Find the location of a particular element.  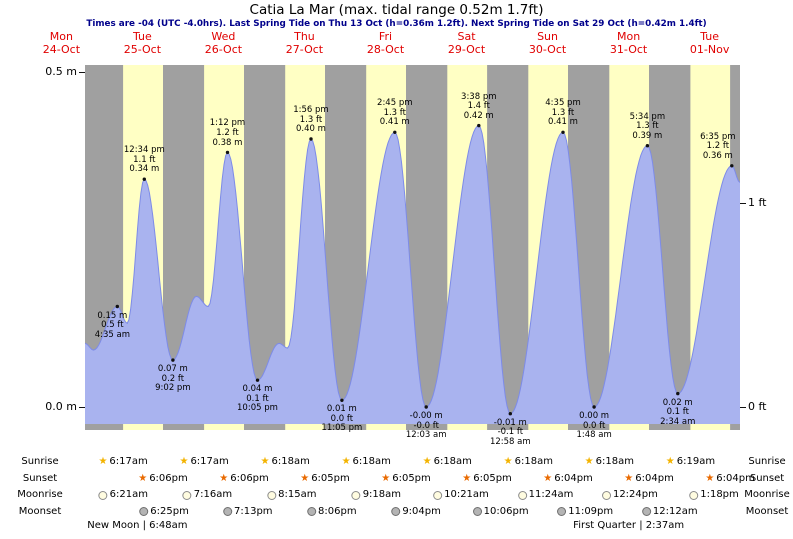

moonset-time: 7:13pm is located at coordinates (253, 511).